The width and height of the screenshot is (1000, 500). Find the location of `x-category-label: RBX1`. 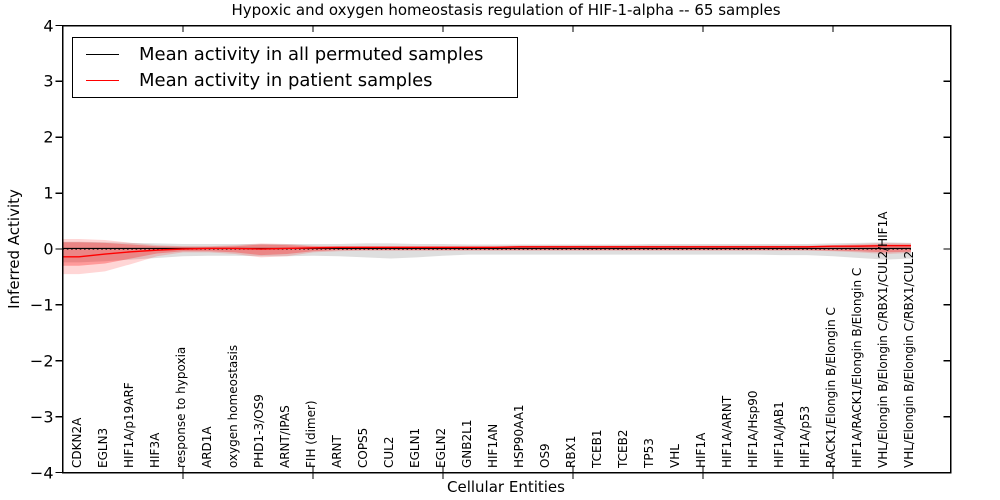

x-category-label: RBX1 is located at coordinates (571, 451).